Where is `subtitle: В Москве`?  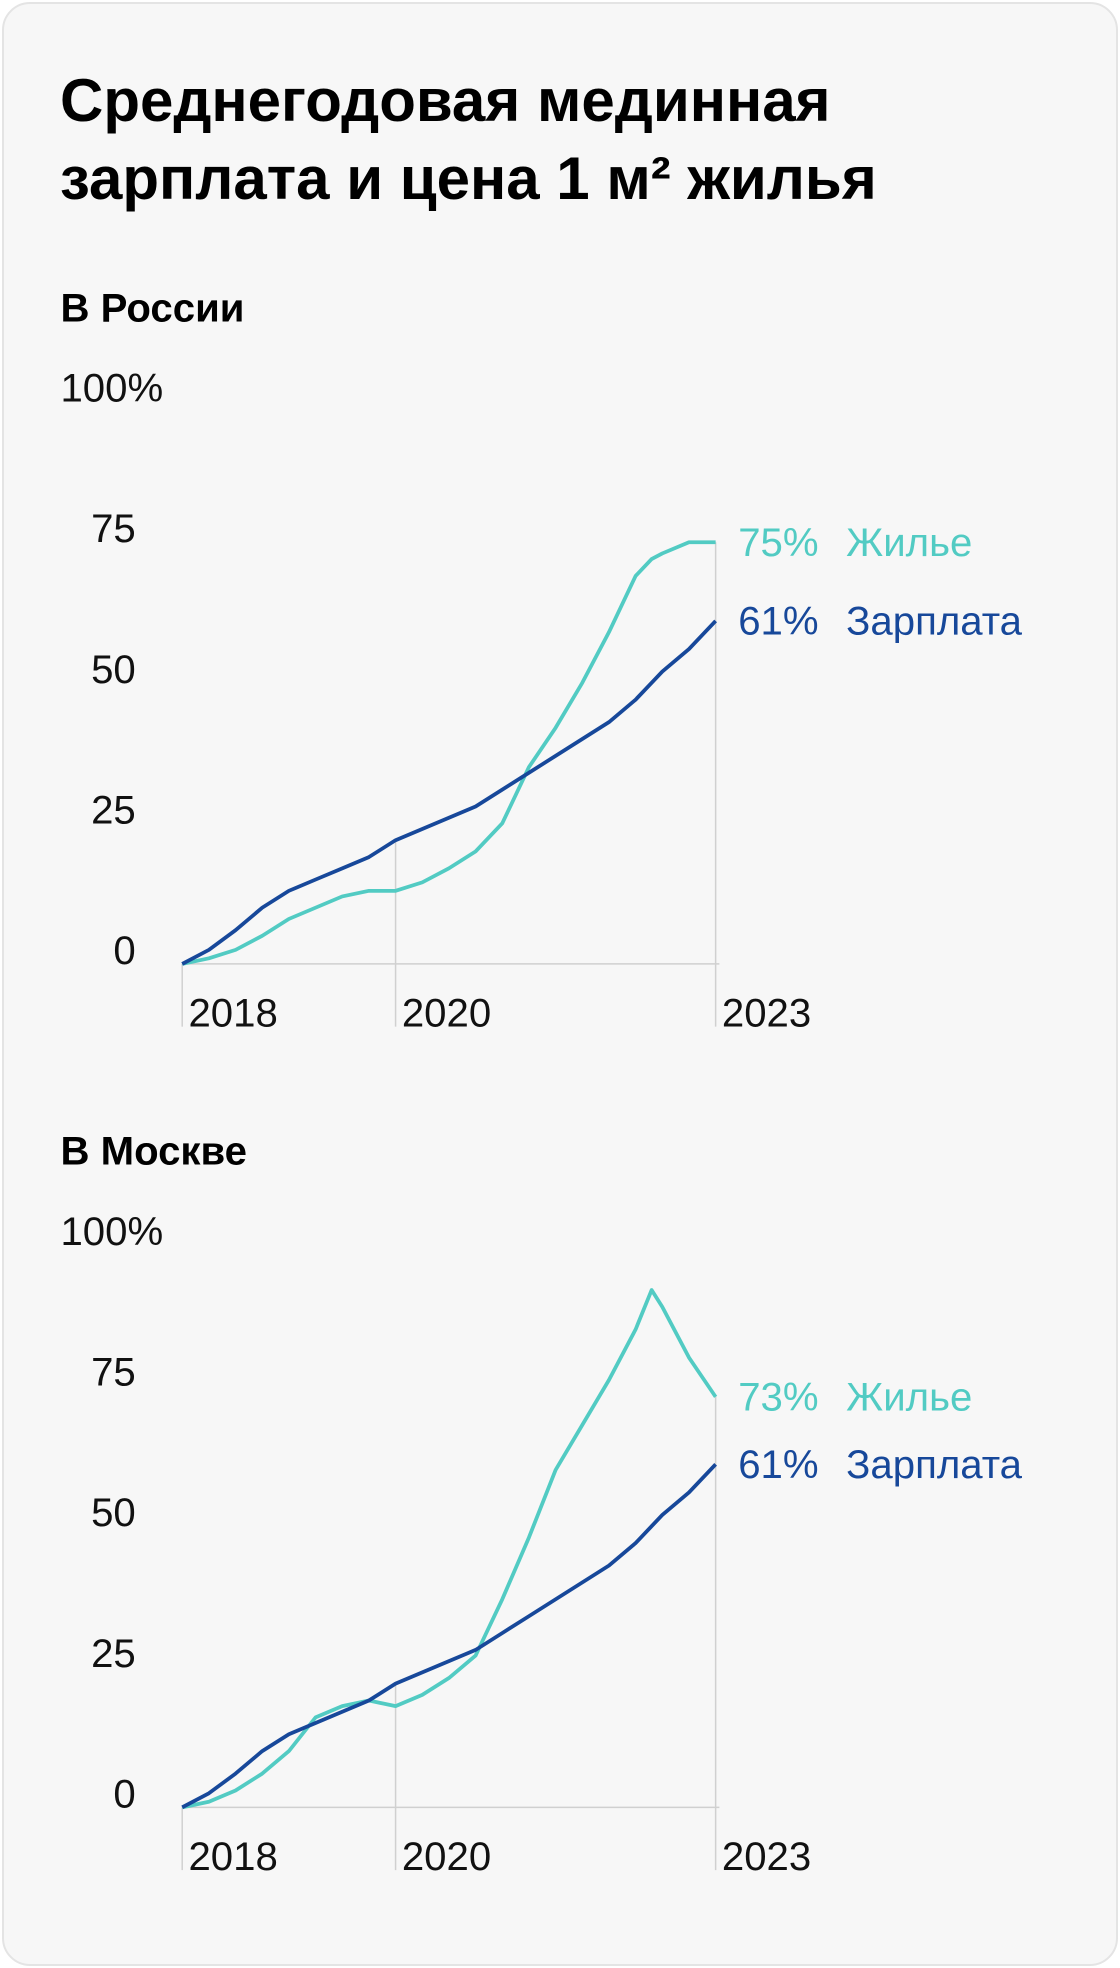
subtitle: В Москве is located at coordinates (153, 1151).